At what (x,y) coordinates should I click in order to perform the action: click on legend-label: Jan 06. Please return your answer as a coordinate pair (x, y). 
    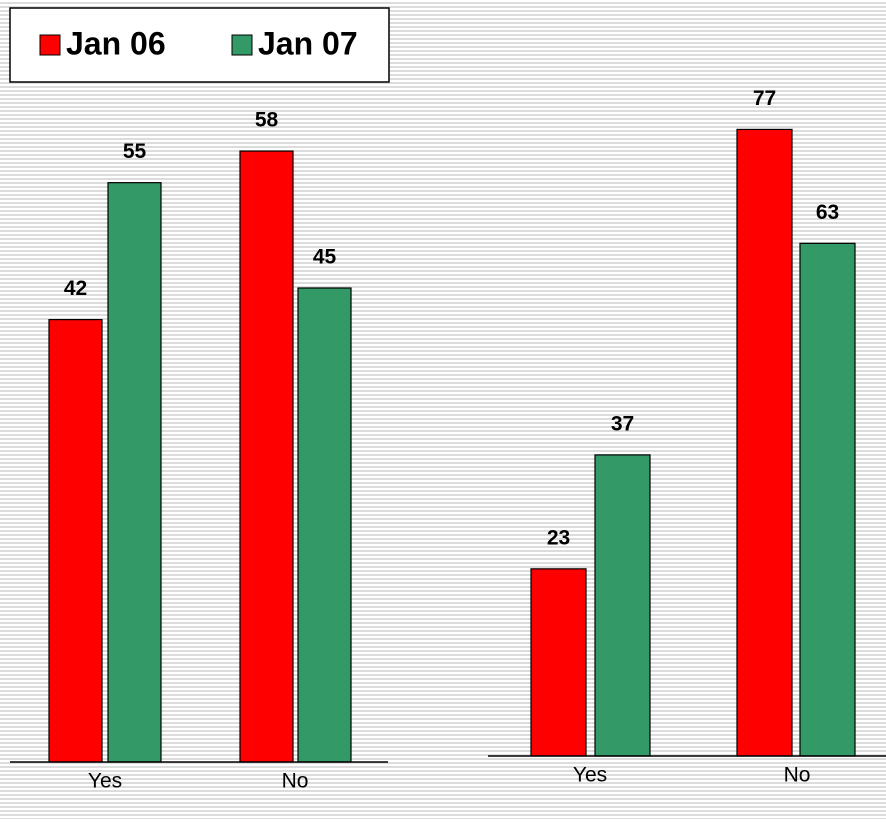
    Looking at the image, I should click on (116, 43).